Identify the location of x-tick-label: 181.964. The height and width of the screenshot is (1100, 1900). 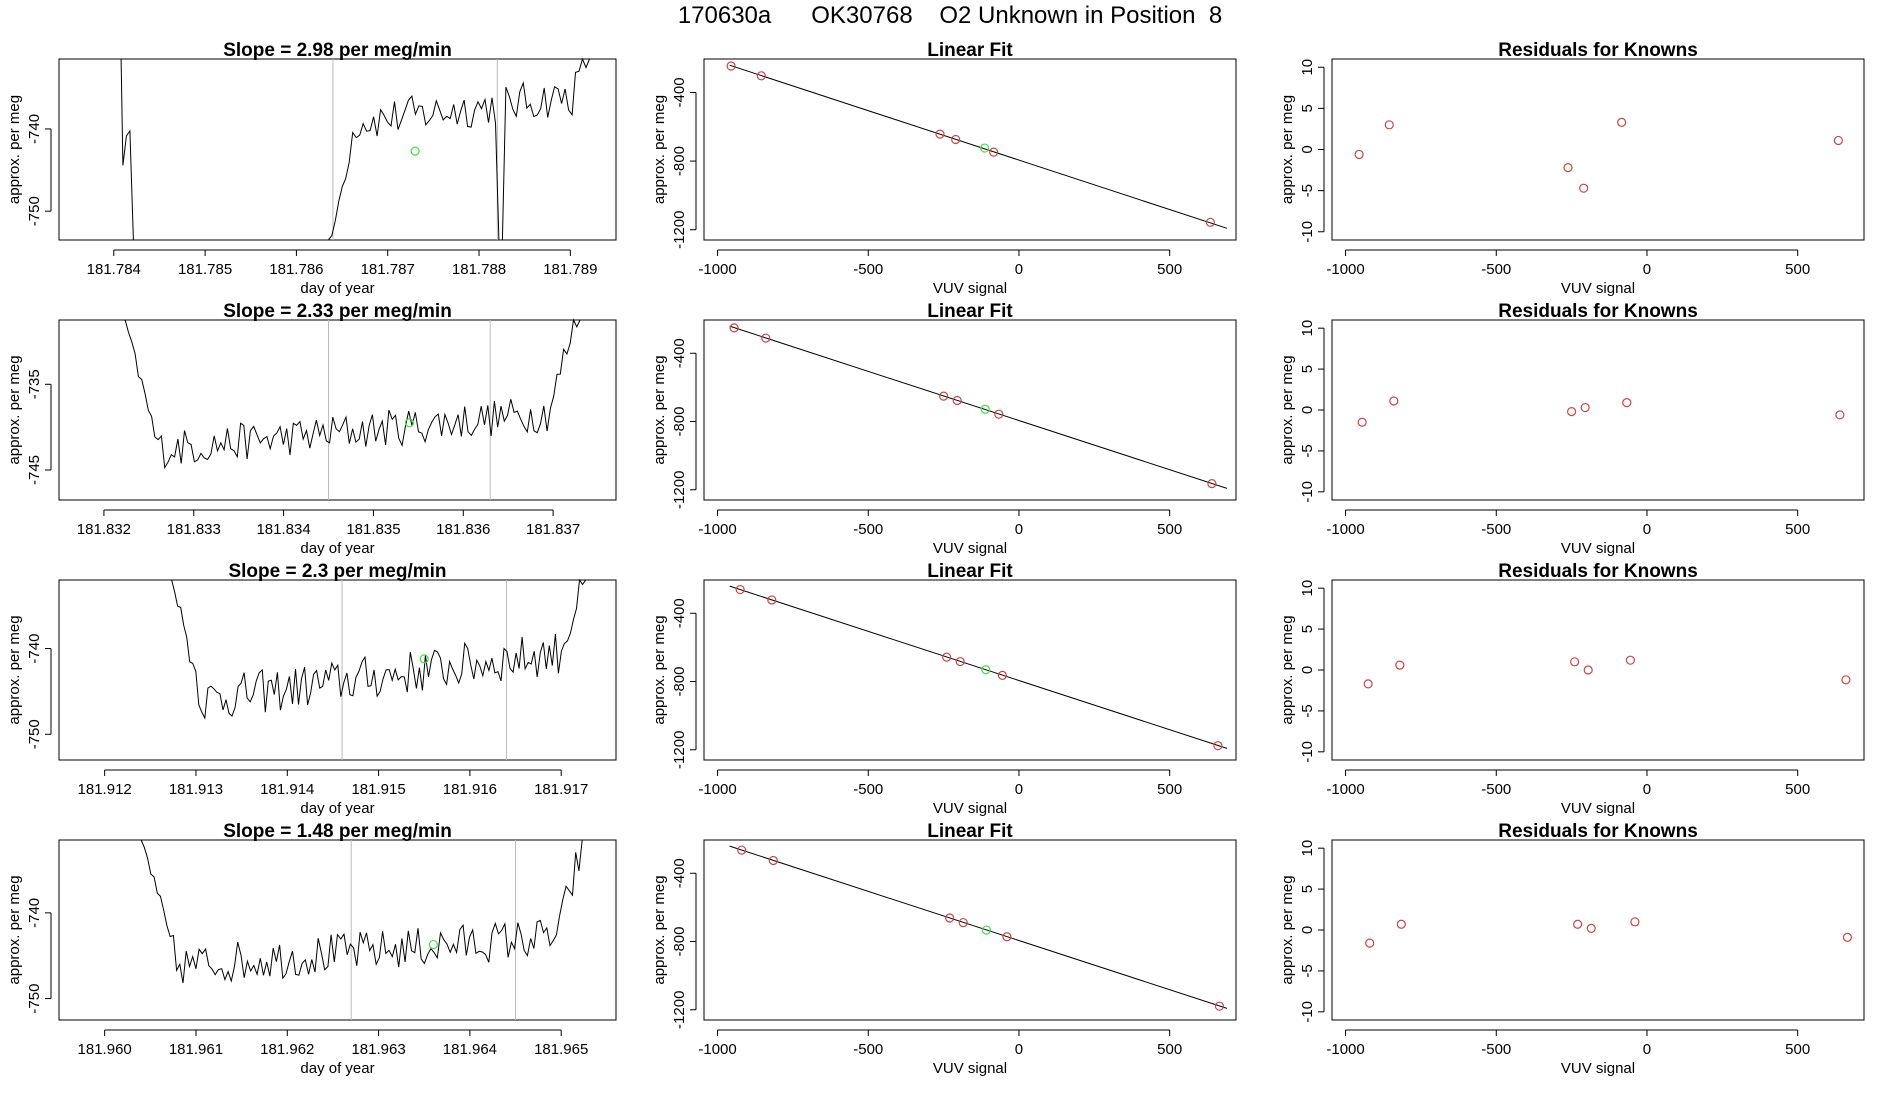
(470, 1049).